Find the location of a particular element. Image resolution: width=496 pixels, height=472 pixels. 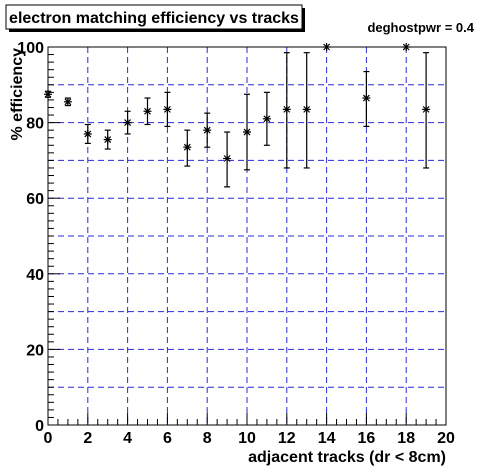

x-tick-label: 0 is located at coordinates (48, 438).